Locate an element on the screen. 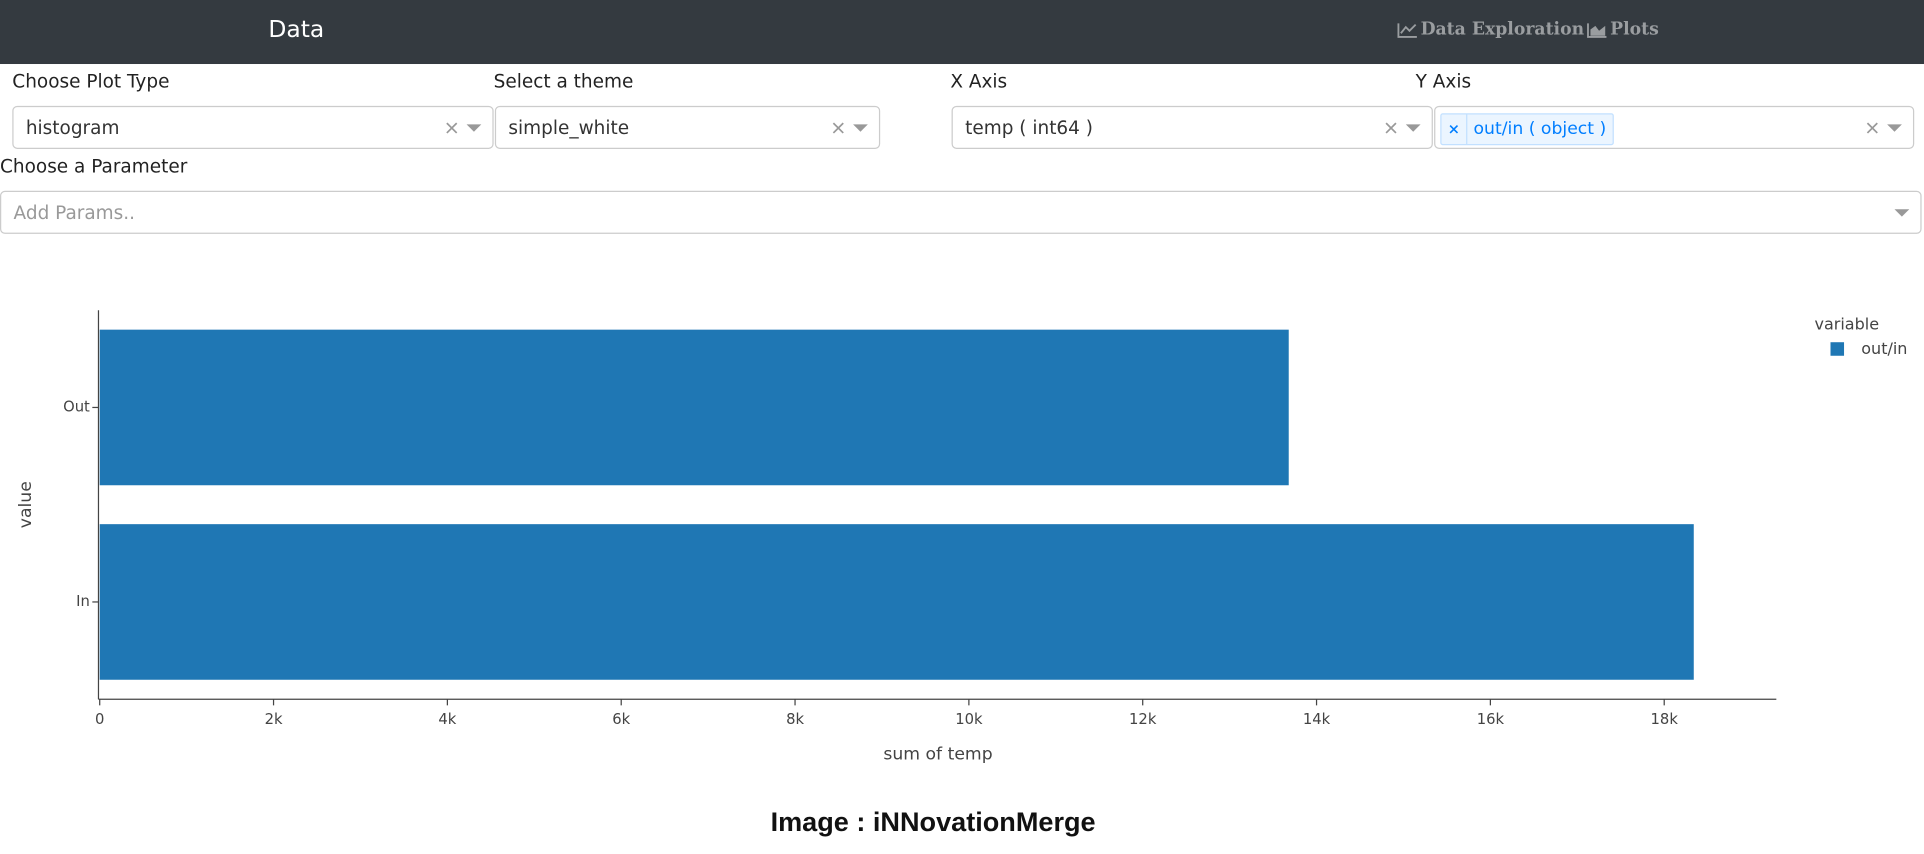 The image size is (1924, 854). dropdown: histogram is located at coordinates (253, 127).